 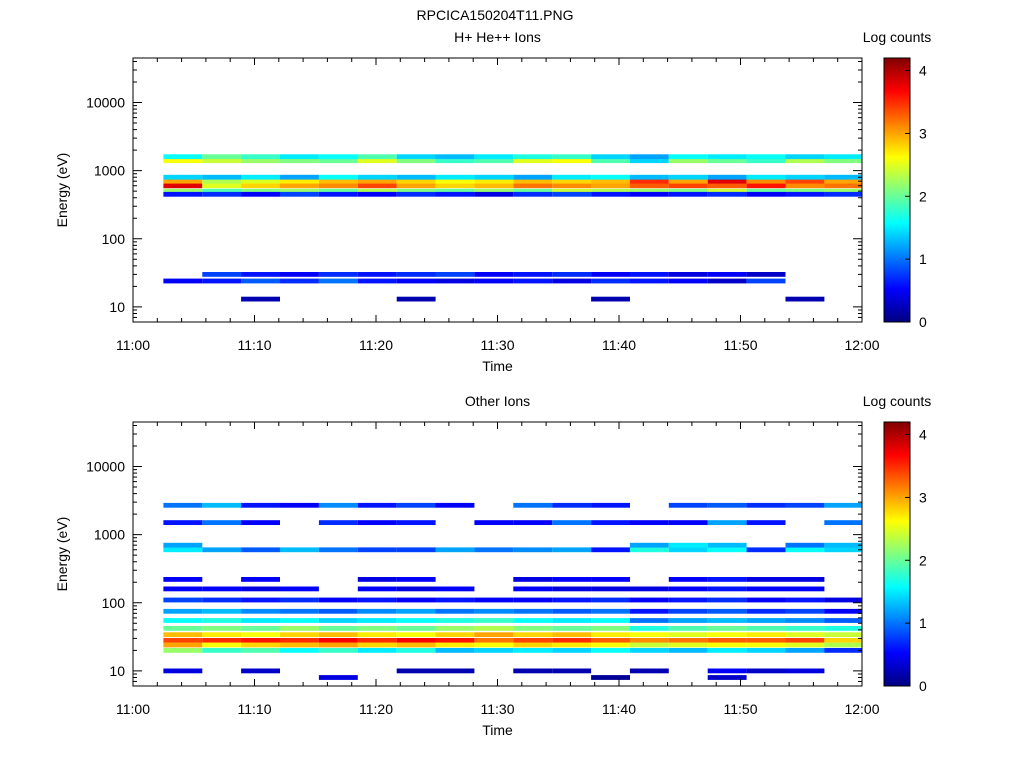 What do you see at coordinates (512, 228) in the screenshot?
I see `heatmap-cells` at bounding box center [512, 228].